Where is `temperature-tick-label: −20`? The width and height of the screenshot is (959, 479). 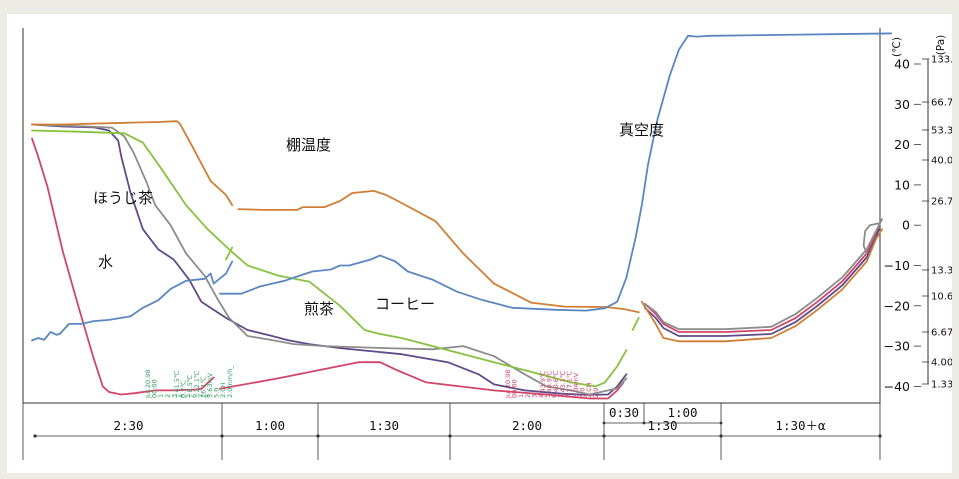
temperature-tick-label: −20 is located at coordinates (897, 305).